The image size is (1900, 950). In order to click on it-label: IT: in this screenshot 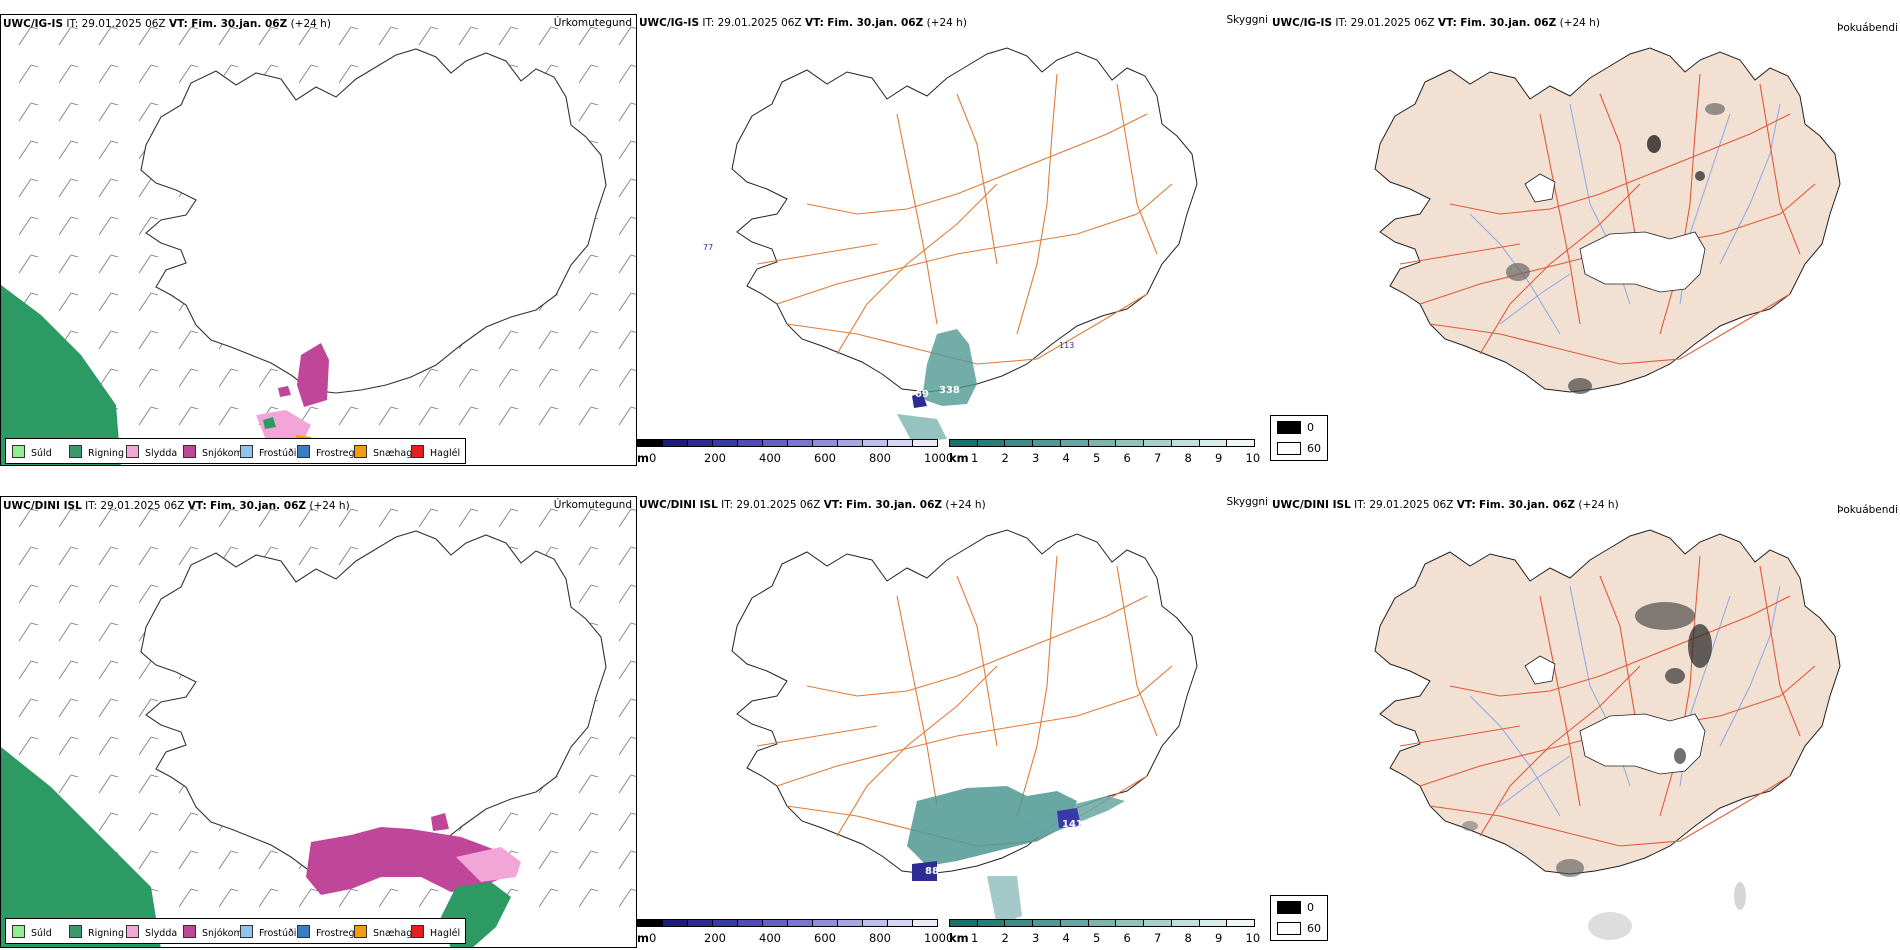, I will do `click(1360, 505)`.